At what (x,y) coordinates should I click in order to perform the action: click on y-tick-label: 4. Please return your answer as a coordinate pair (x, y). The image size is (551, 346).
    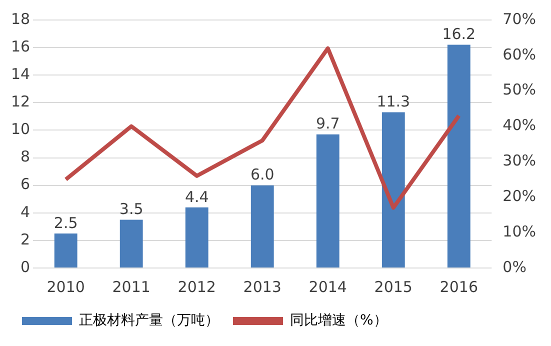
    Looking at the image, I should click on (25, 211).